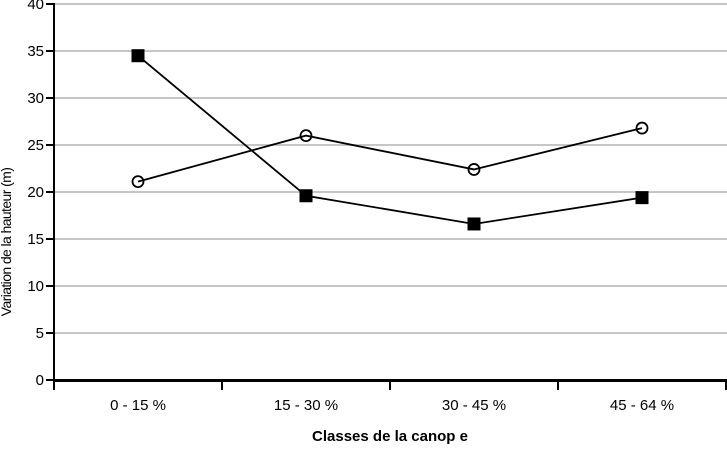  Describe the element at coordinates (35, 145) in the screenshot. I see `y-tick-label: 25` at that location.